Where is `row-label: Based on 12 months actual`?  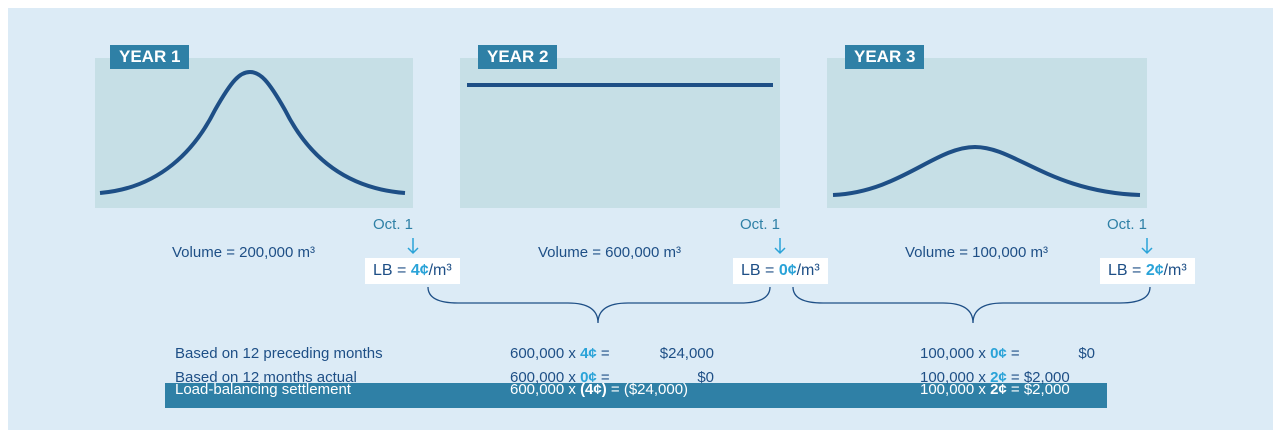
row-label: Based on 12 months actual is located at coordinates (266, 377).